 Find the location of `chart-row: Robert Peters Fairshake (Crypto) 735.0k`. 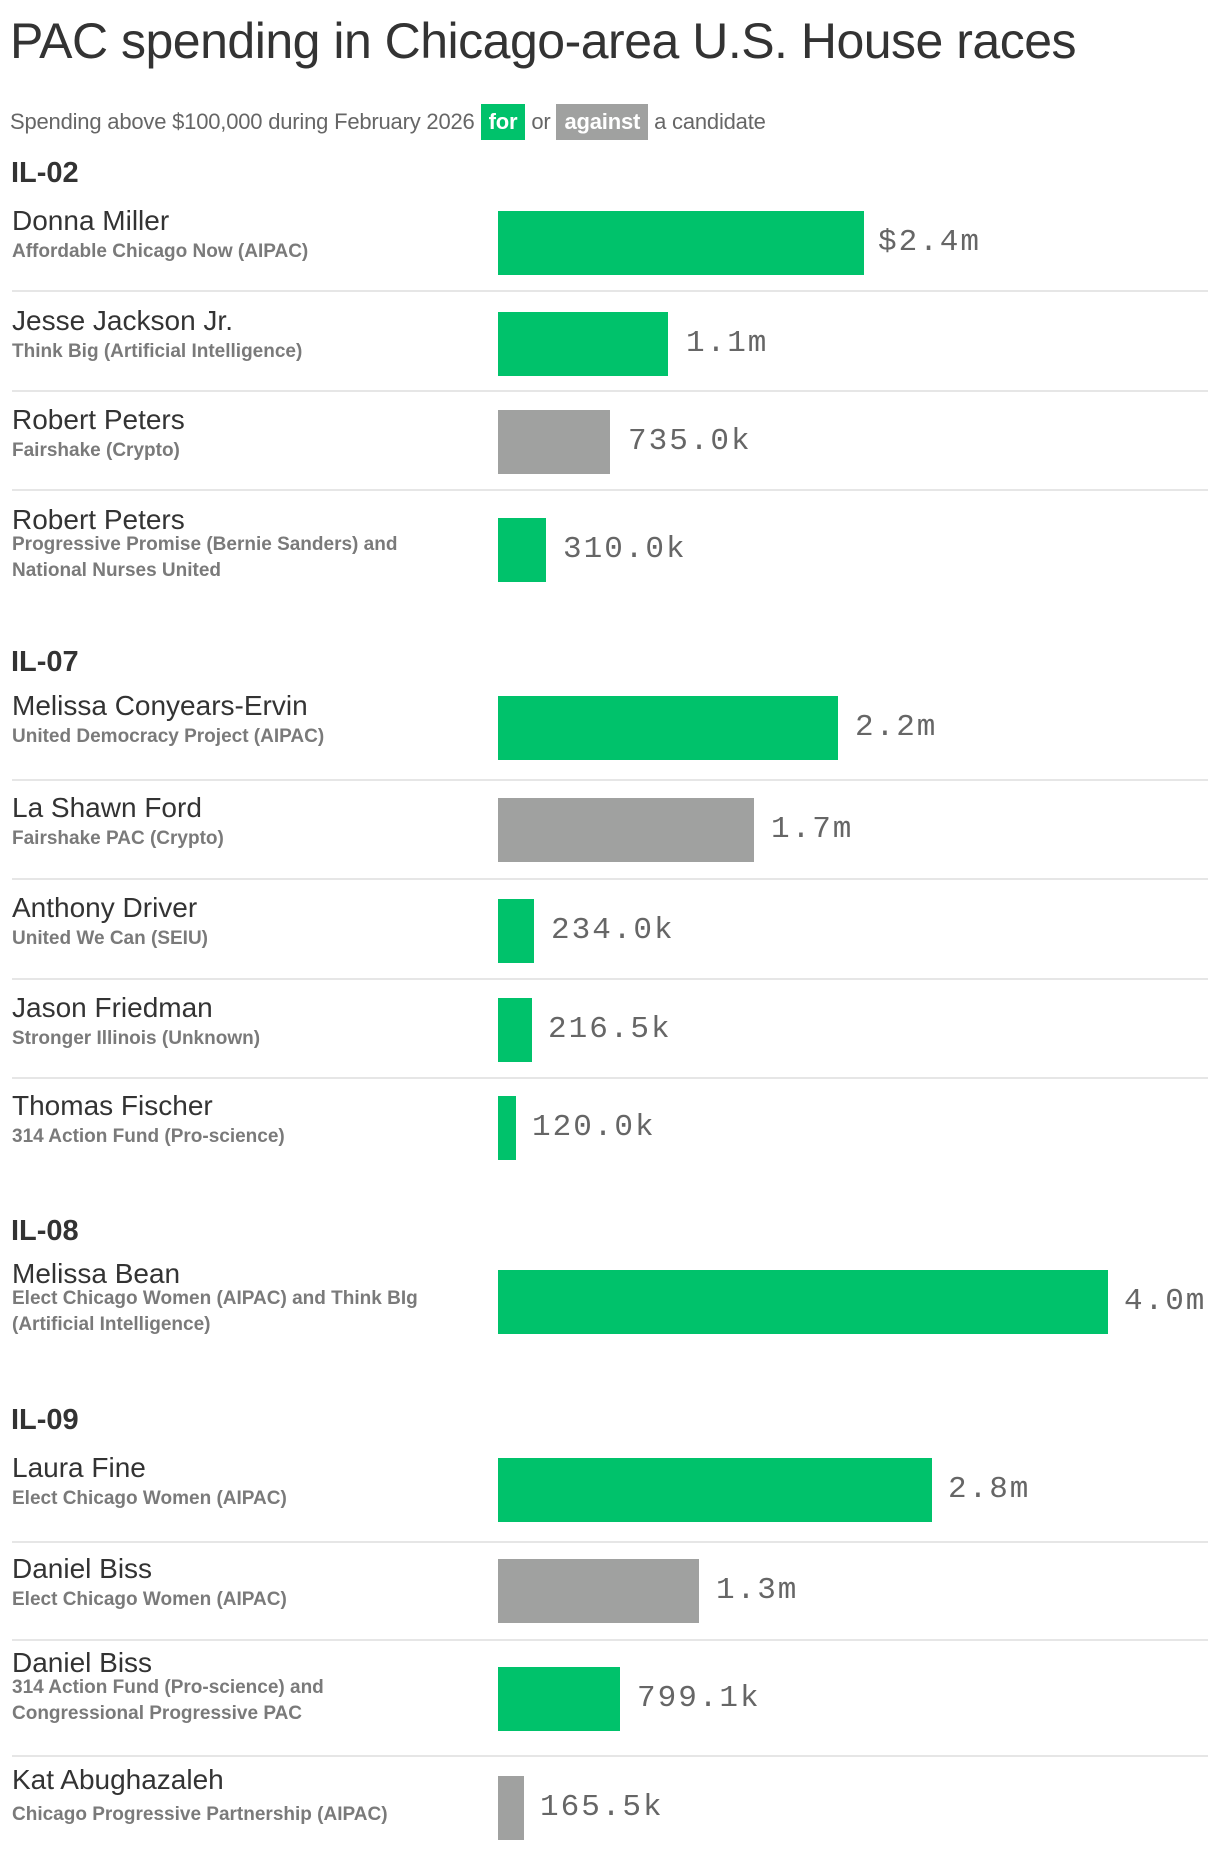

chart-row: Robert Peters Fairshake (Crypto) 735.0k is located at coordinates (610, 447).